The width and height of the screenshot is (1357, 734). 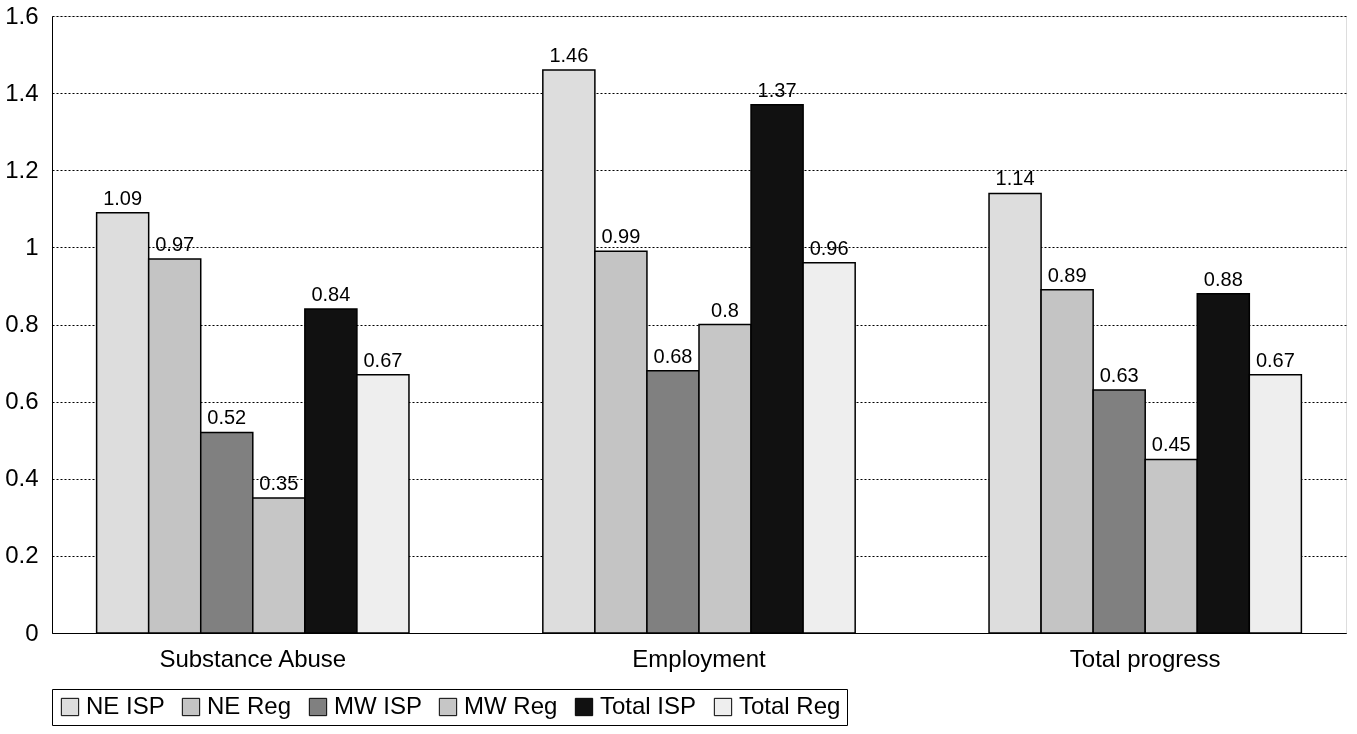 What do you see at coordinates (253, 658) in the screenshot?
I see `x-tick-label: Substance Abuse` at bounding box center [253, 658].